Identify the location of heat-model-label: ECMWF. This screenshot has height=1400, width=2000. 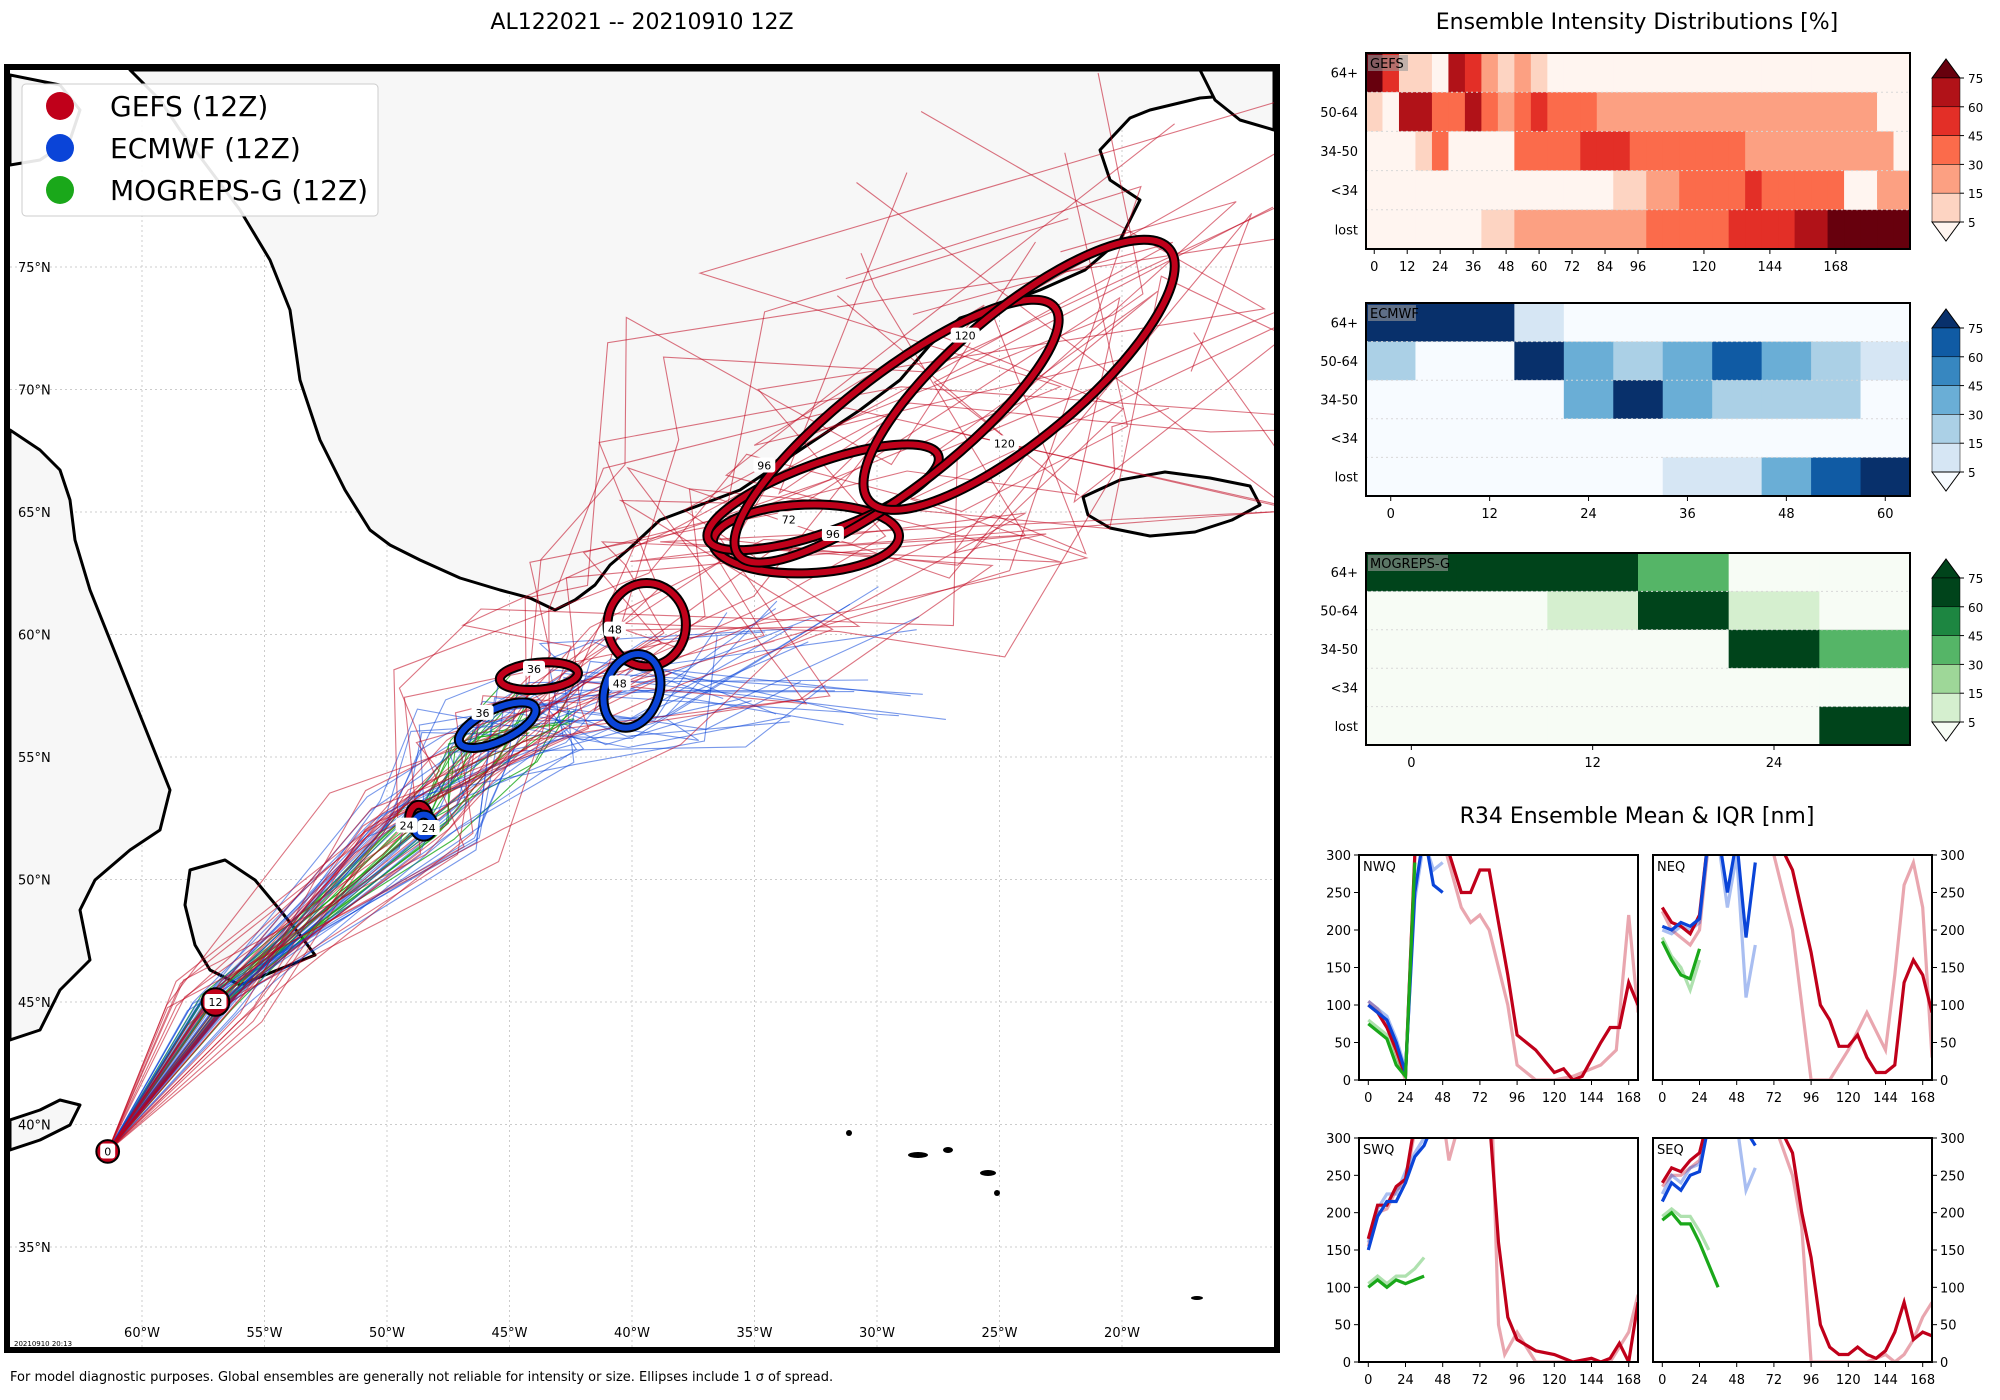
(1394, 314).